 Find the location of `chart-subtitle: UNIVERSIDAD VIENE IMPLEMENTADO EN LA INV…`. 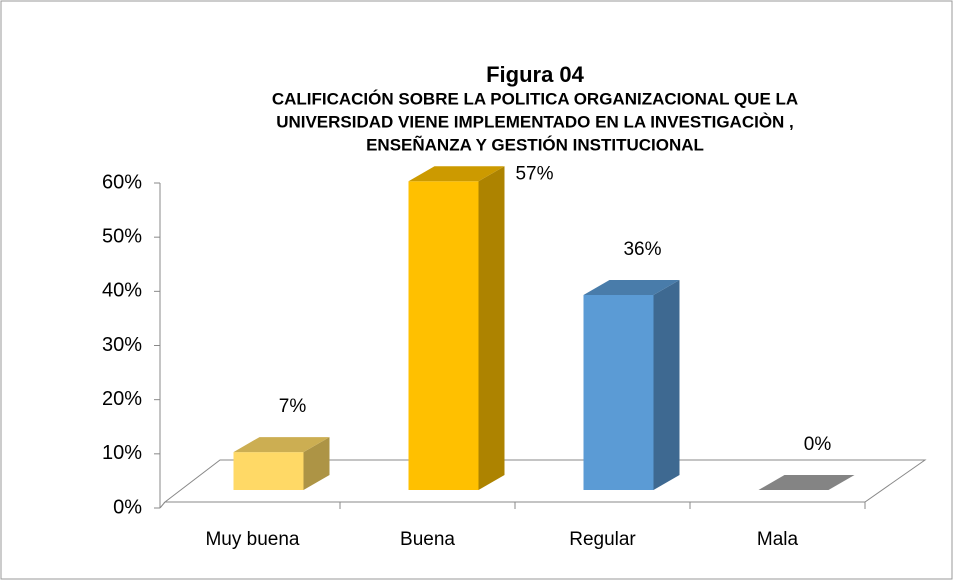

chart-subtitle: UNIVERSIDAD VIENE IMPLEMENTADO EN LA INV… is located at coordinates (535, 121).